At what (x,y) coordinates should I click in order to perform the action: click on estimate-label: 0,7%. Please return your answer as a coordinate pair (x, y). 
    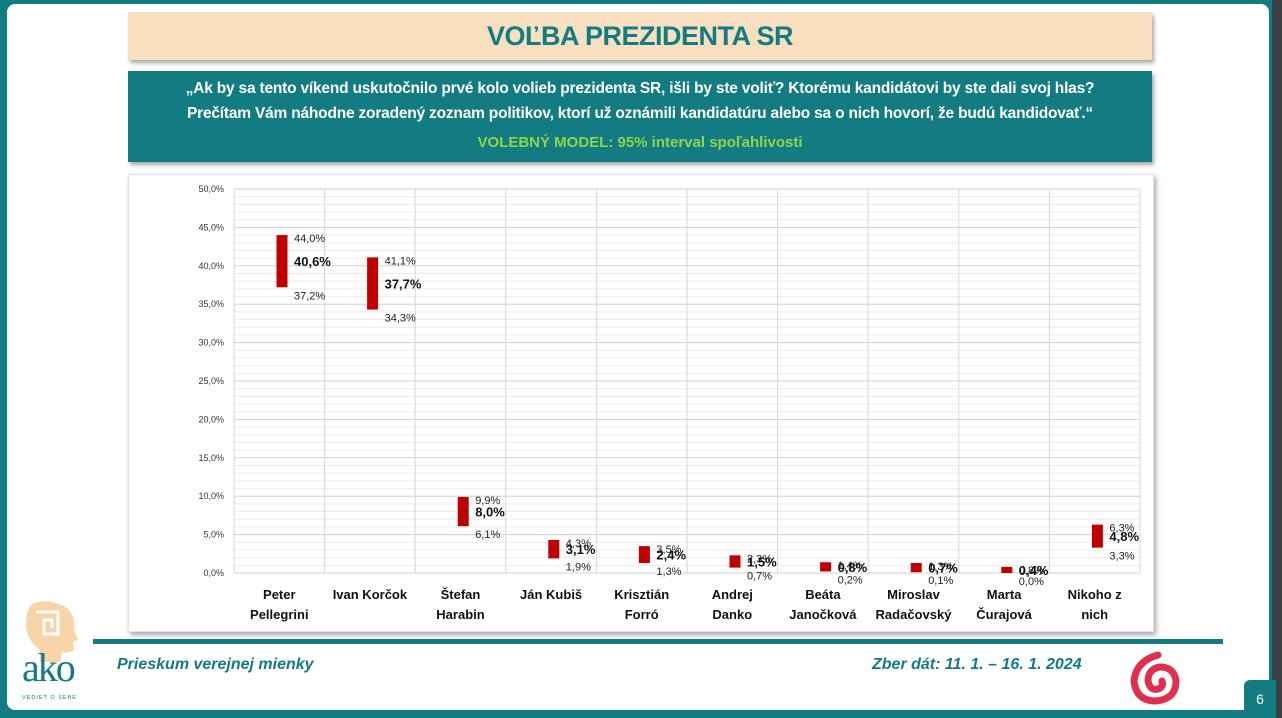
    Looking at the image, I should click on (943, 568).